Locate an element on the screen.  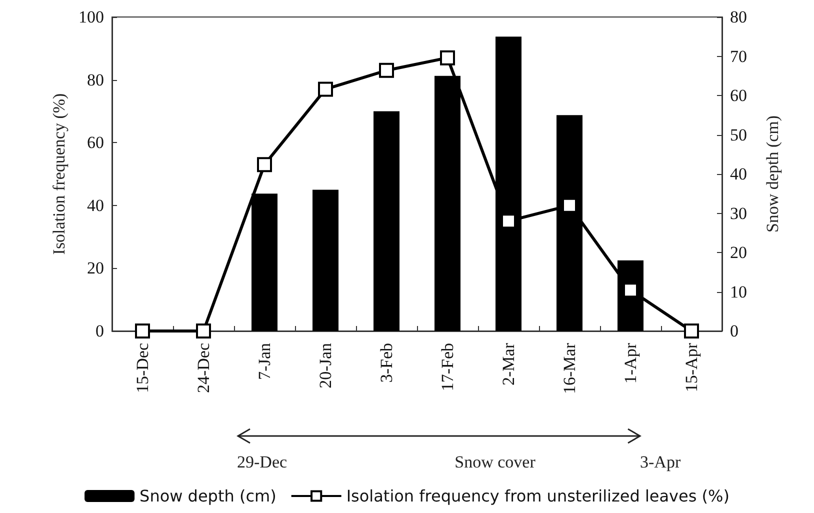
x-tick-label: 17-Feb is located at coordinates (447, 367).